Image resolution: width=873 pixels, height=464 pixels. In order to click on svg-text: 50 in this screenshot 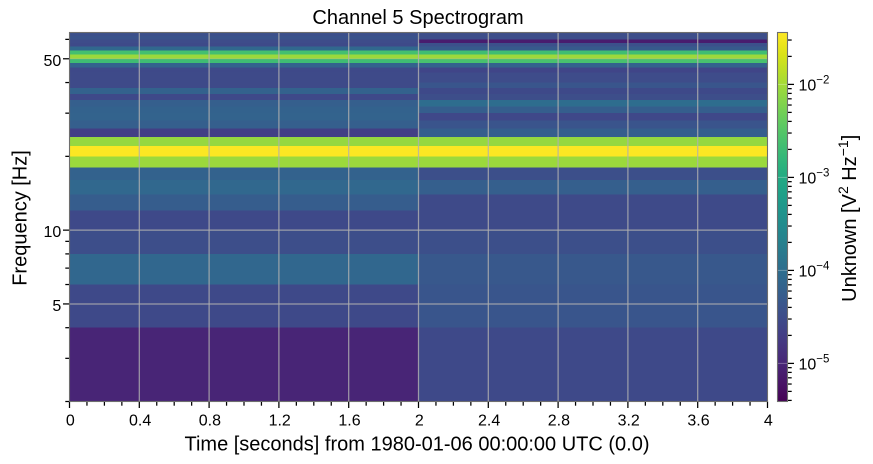, I will do `click(53, 61)`.